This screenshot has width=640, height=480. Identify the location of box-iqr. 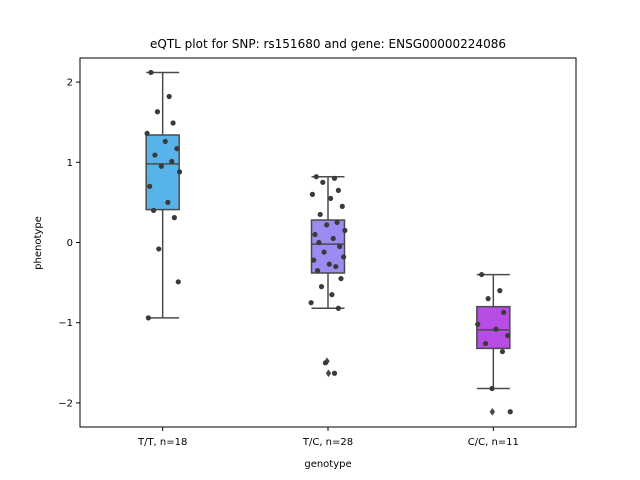
(162, 172).